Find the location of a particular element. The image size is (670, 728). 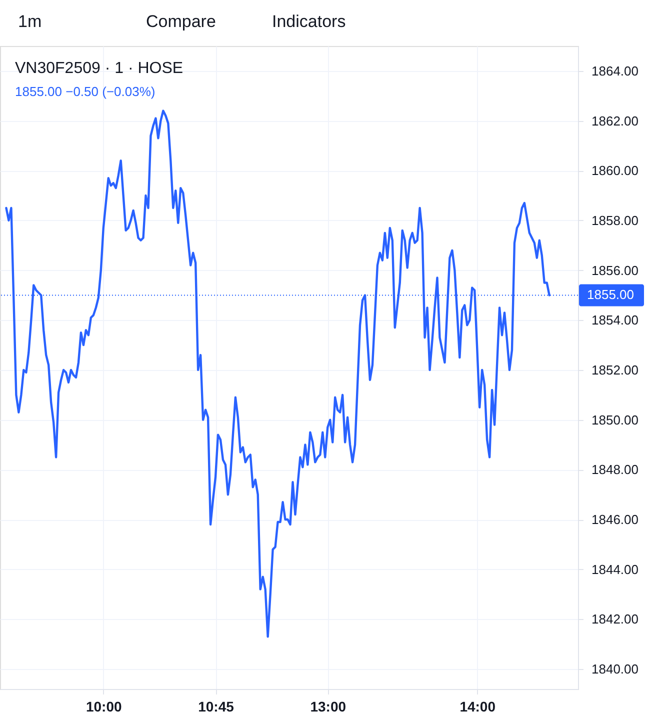

y-tick-label: 1840.00 is located at coordinates (615, 669).